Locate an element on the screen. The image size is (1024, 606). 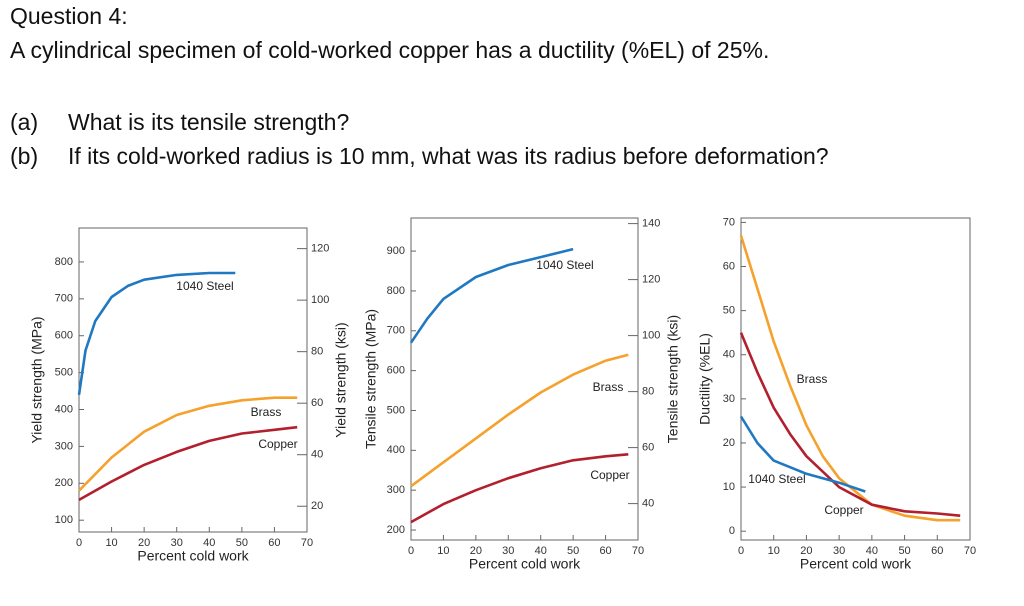
y-tick-label: 900 is located at coordinates (396, 251).